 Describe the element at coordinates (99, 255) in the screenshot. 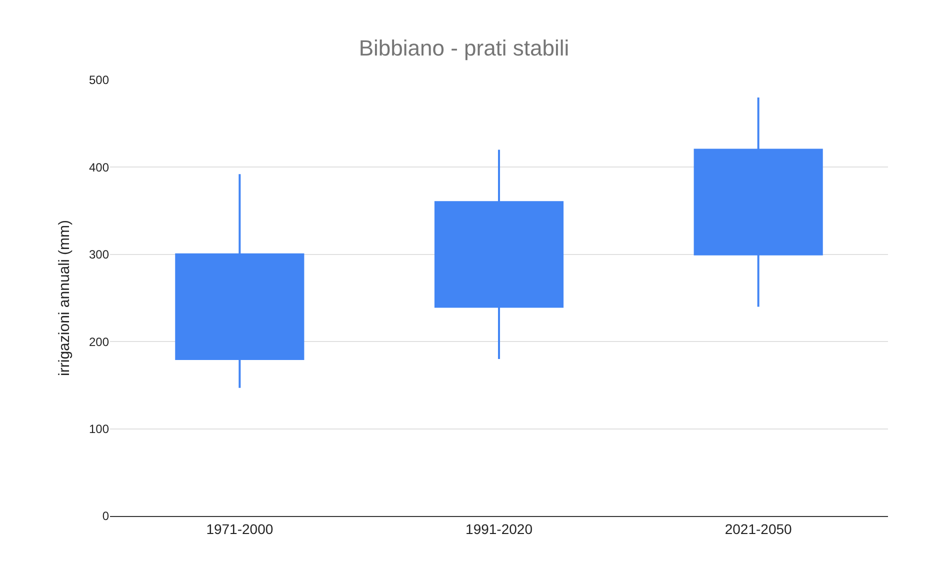

I see `y-tick-label: 300` at that location.